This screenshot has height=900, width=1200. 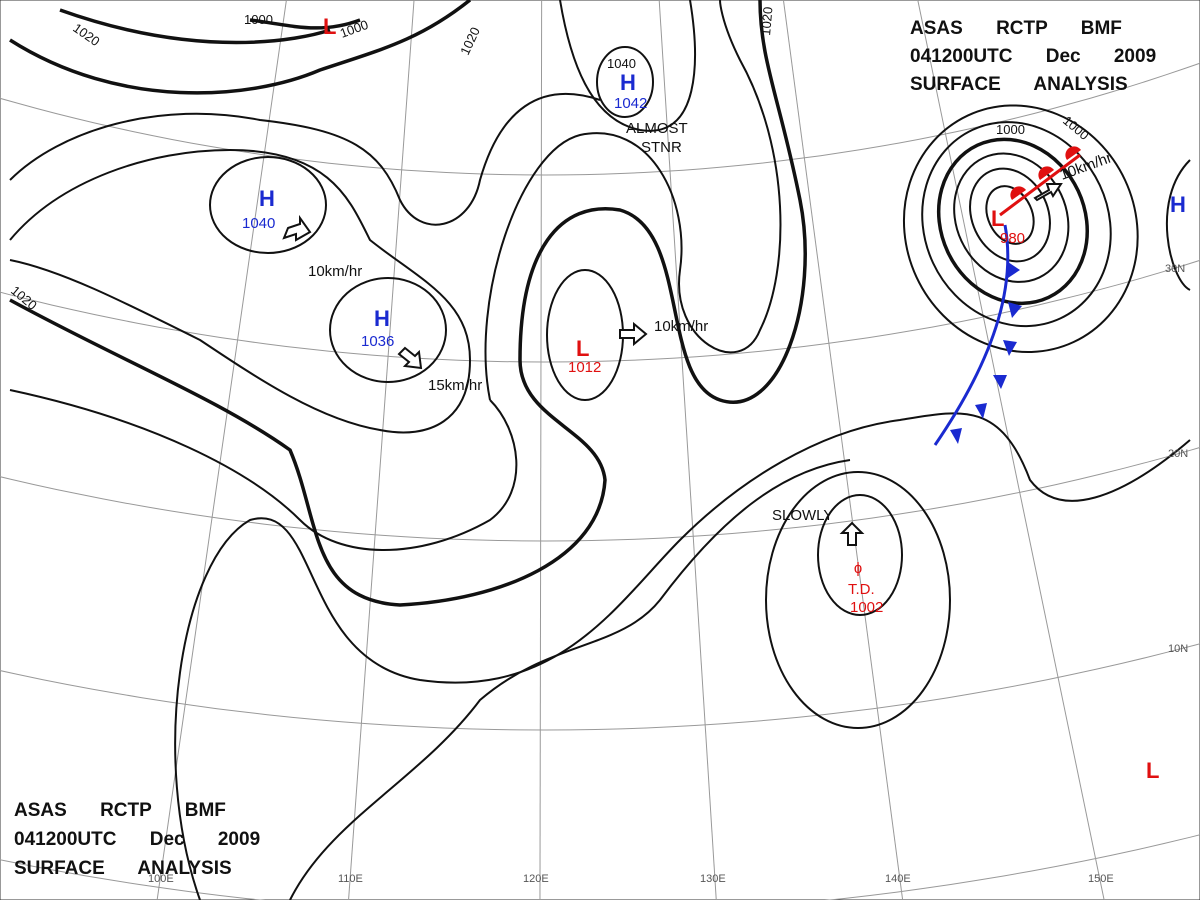 I want to click on longitude-label: 120E, so click(x=536, y=879).